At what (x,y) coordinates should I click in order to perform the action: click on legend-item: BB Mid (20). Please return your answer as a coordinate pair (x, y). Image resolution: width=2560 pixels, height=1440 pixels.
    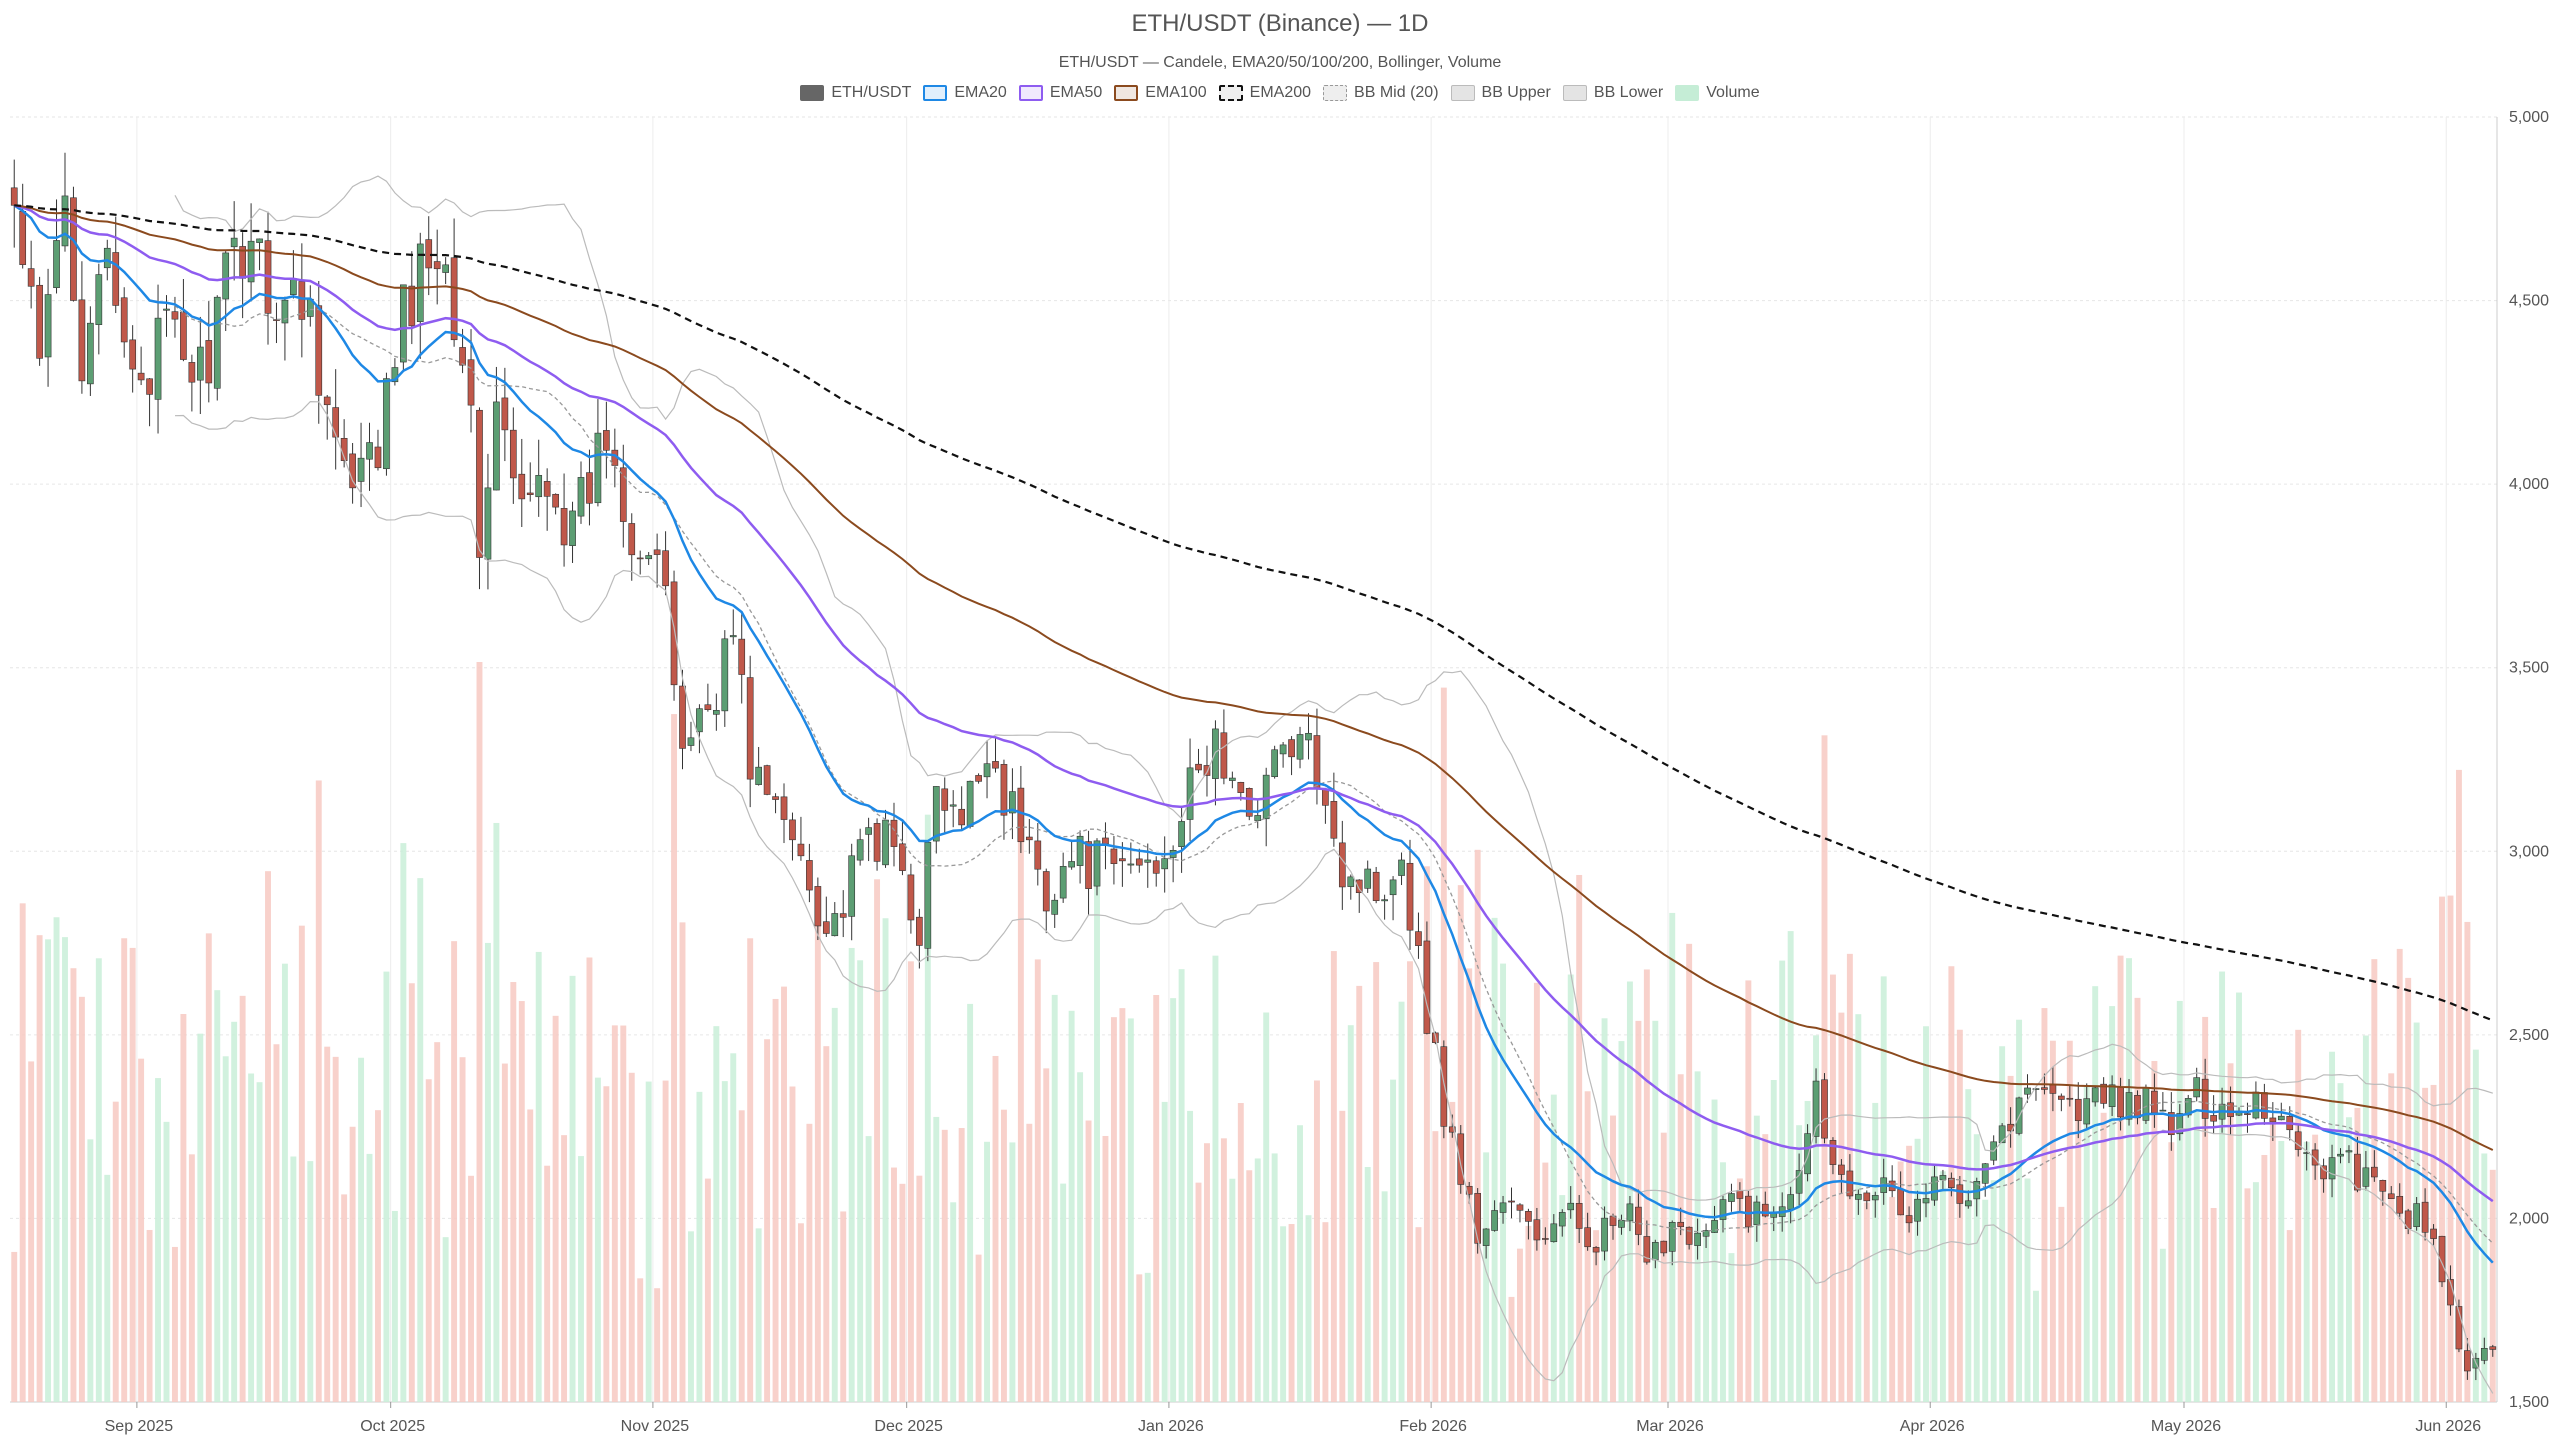
    Looking at the image, I should click on (1381, 93).